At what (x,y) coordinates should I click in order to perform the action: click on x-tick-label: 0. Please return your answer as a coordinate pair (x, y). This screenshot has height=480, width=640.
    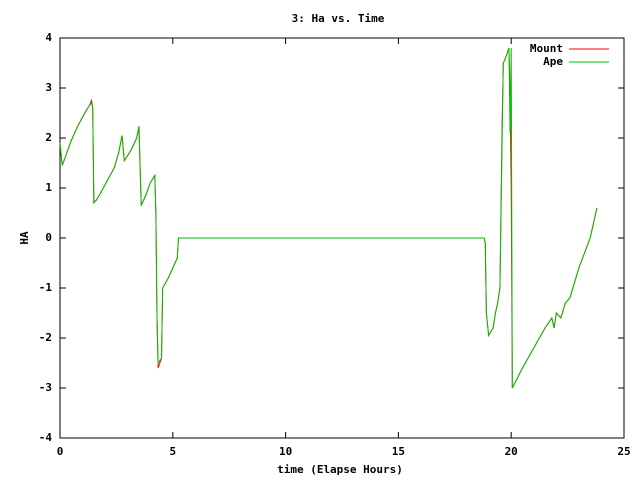
    Looking at the image, I should click on (60, 451).